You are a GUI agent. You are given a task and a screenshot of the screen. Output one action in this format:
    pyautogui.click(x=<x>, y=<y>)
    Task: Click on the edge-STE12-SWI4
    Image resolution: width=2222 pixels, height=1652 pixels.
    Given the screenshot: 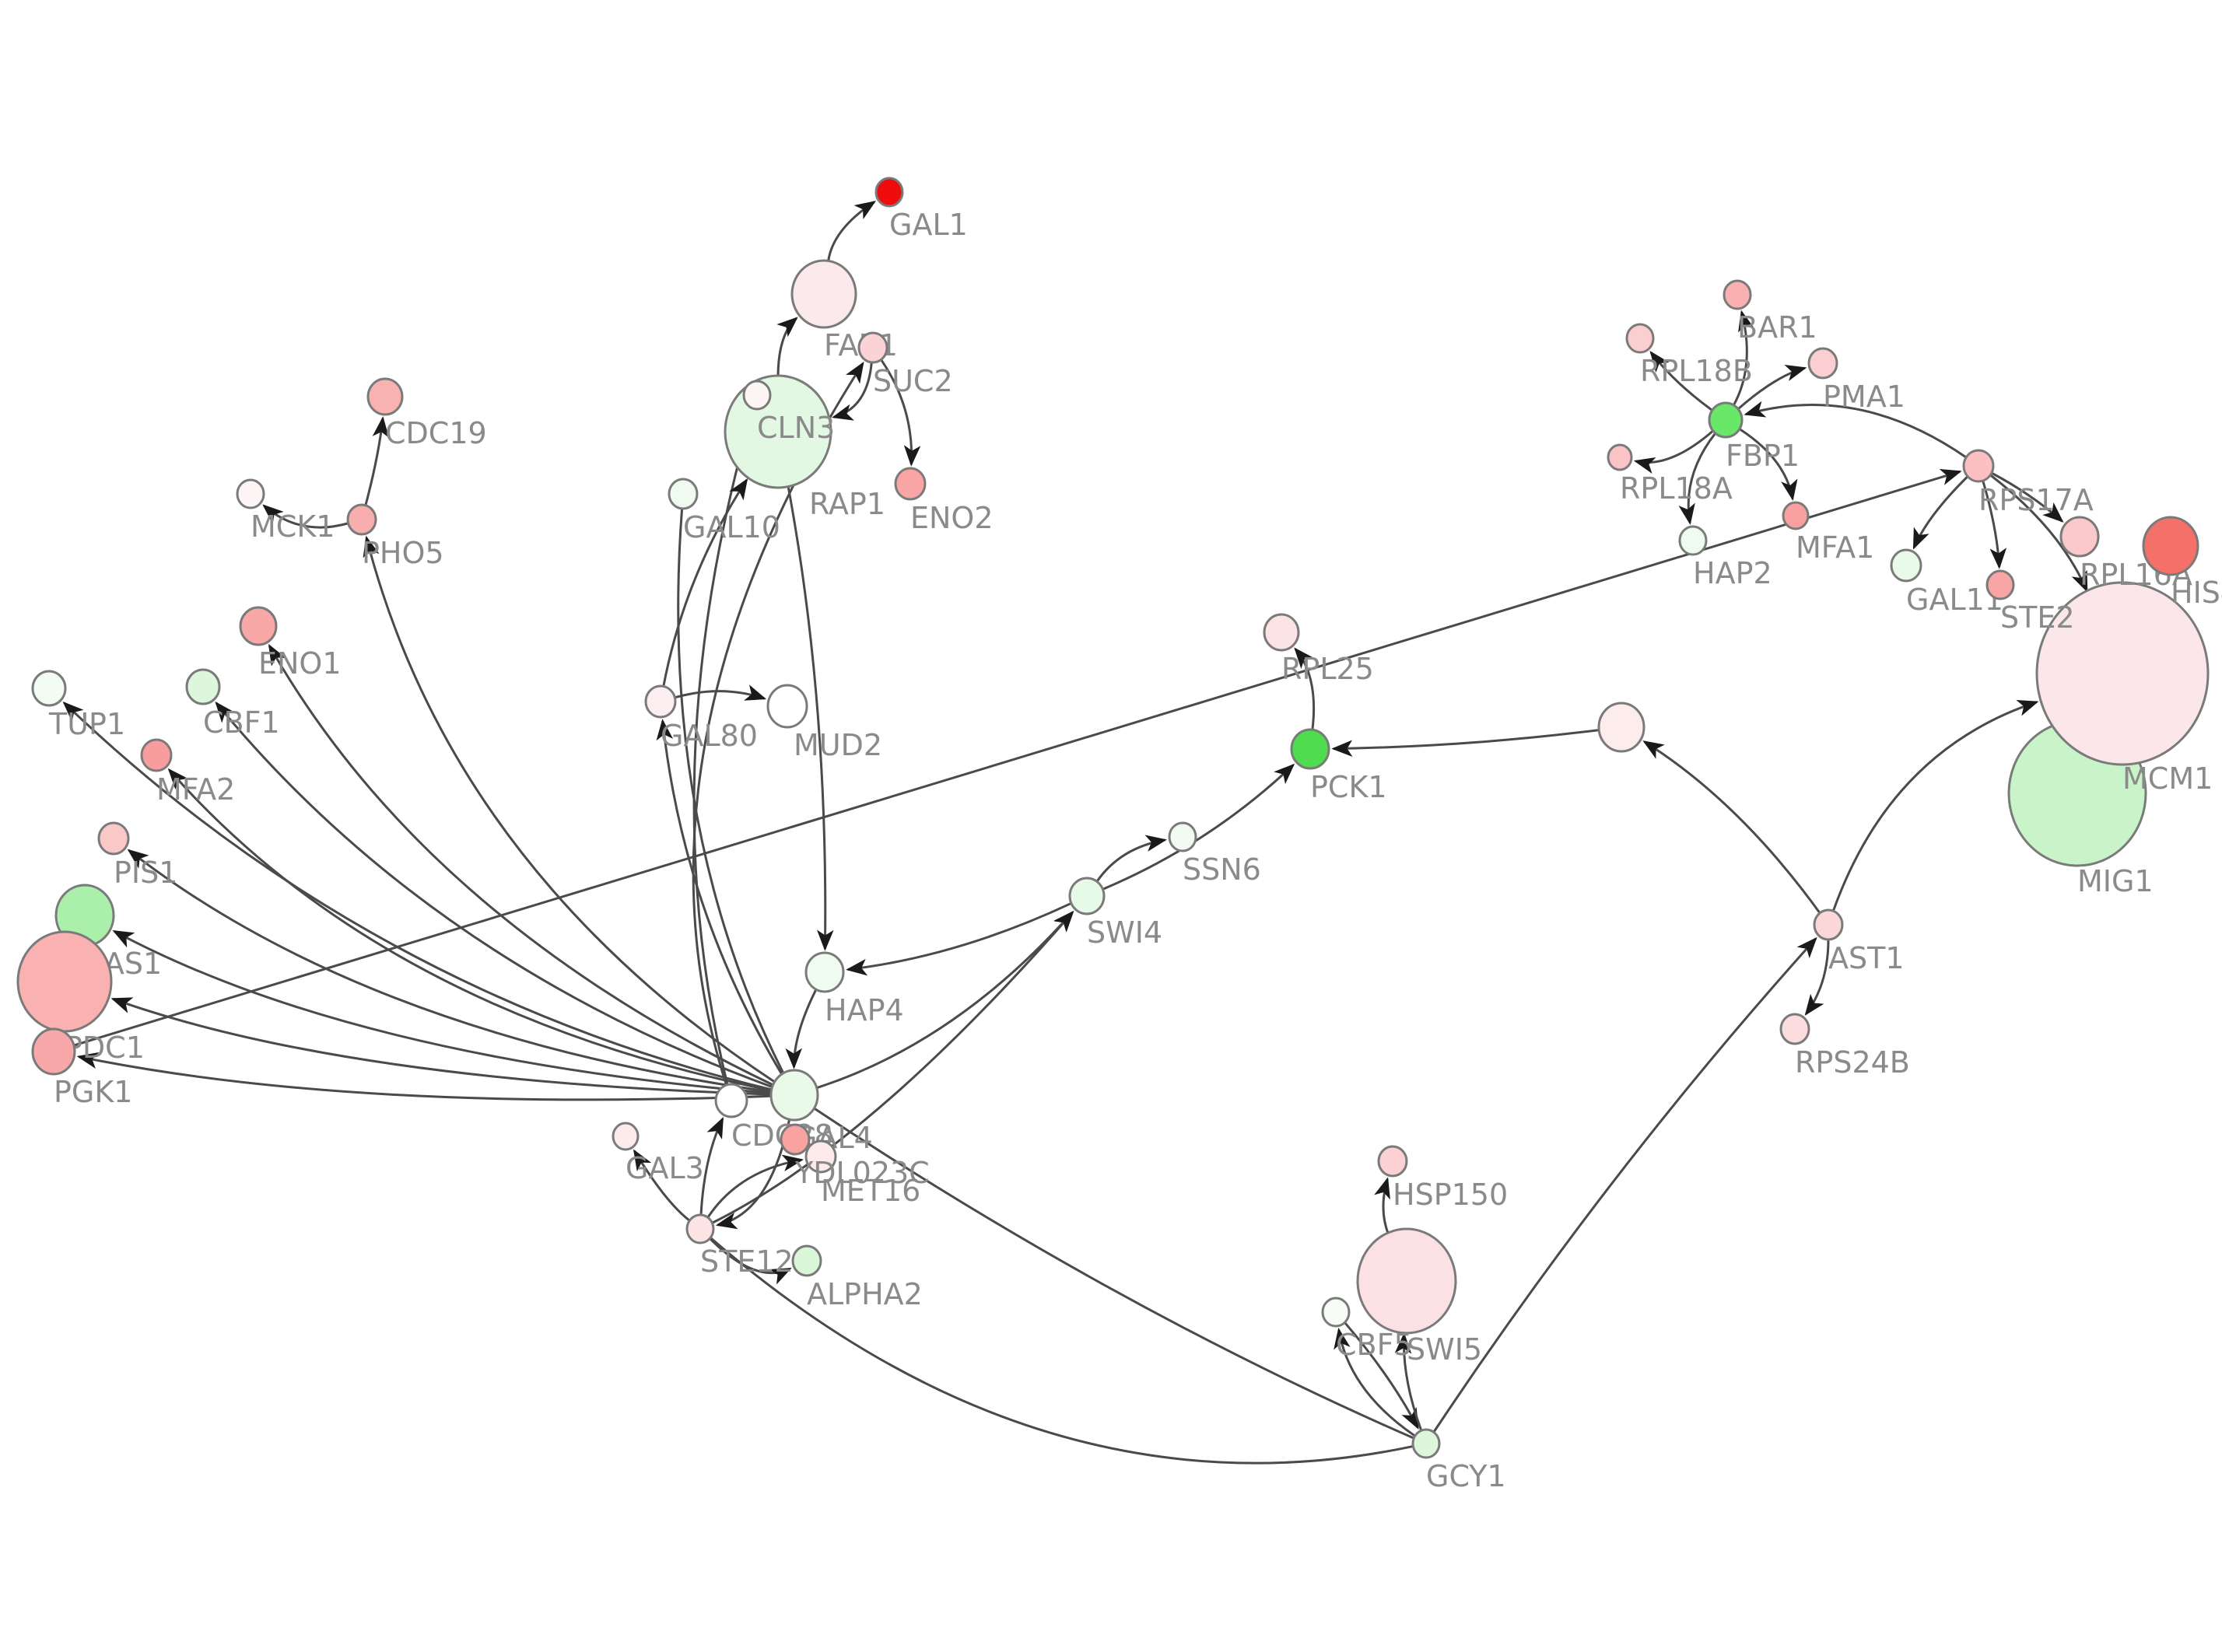 What is the action you would take?
    pyautogui.click(x=893, y=1067)
    